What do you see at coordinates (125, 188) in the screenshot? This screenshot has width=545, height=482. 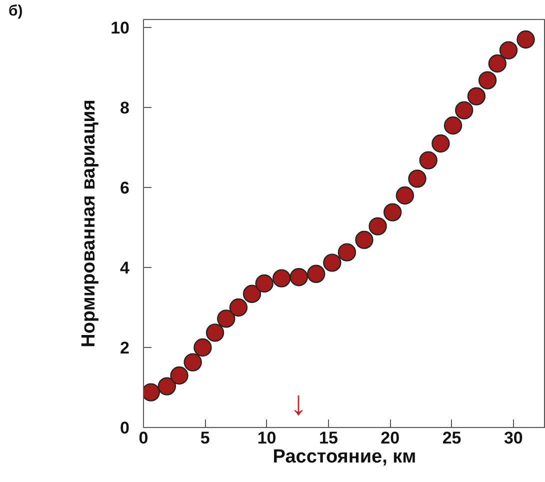 I see `y-tick-label: 6` at bounding box center [125, 188].